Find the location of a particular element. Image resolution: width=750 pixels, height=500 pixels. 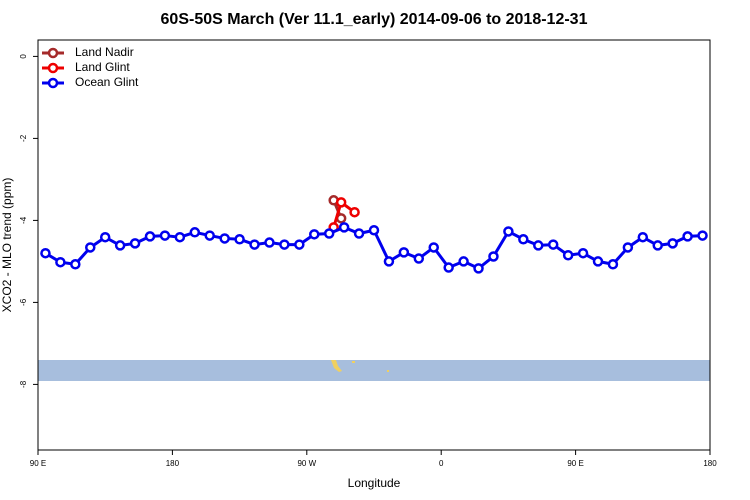

y-tick-label: -6 is located at coordinates (23, 302).